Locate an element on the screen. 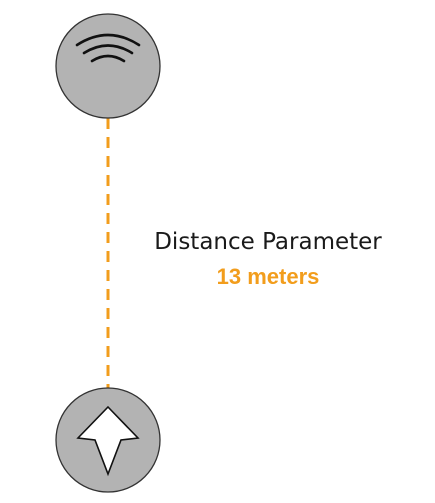 Image resolution: width=435 pixels, height=503 pixels. wireless-signal-icon is located at coordinates (108, 48).